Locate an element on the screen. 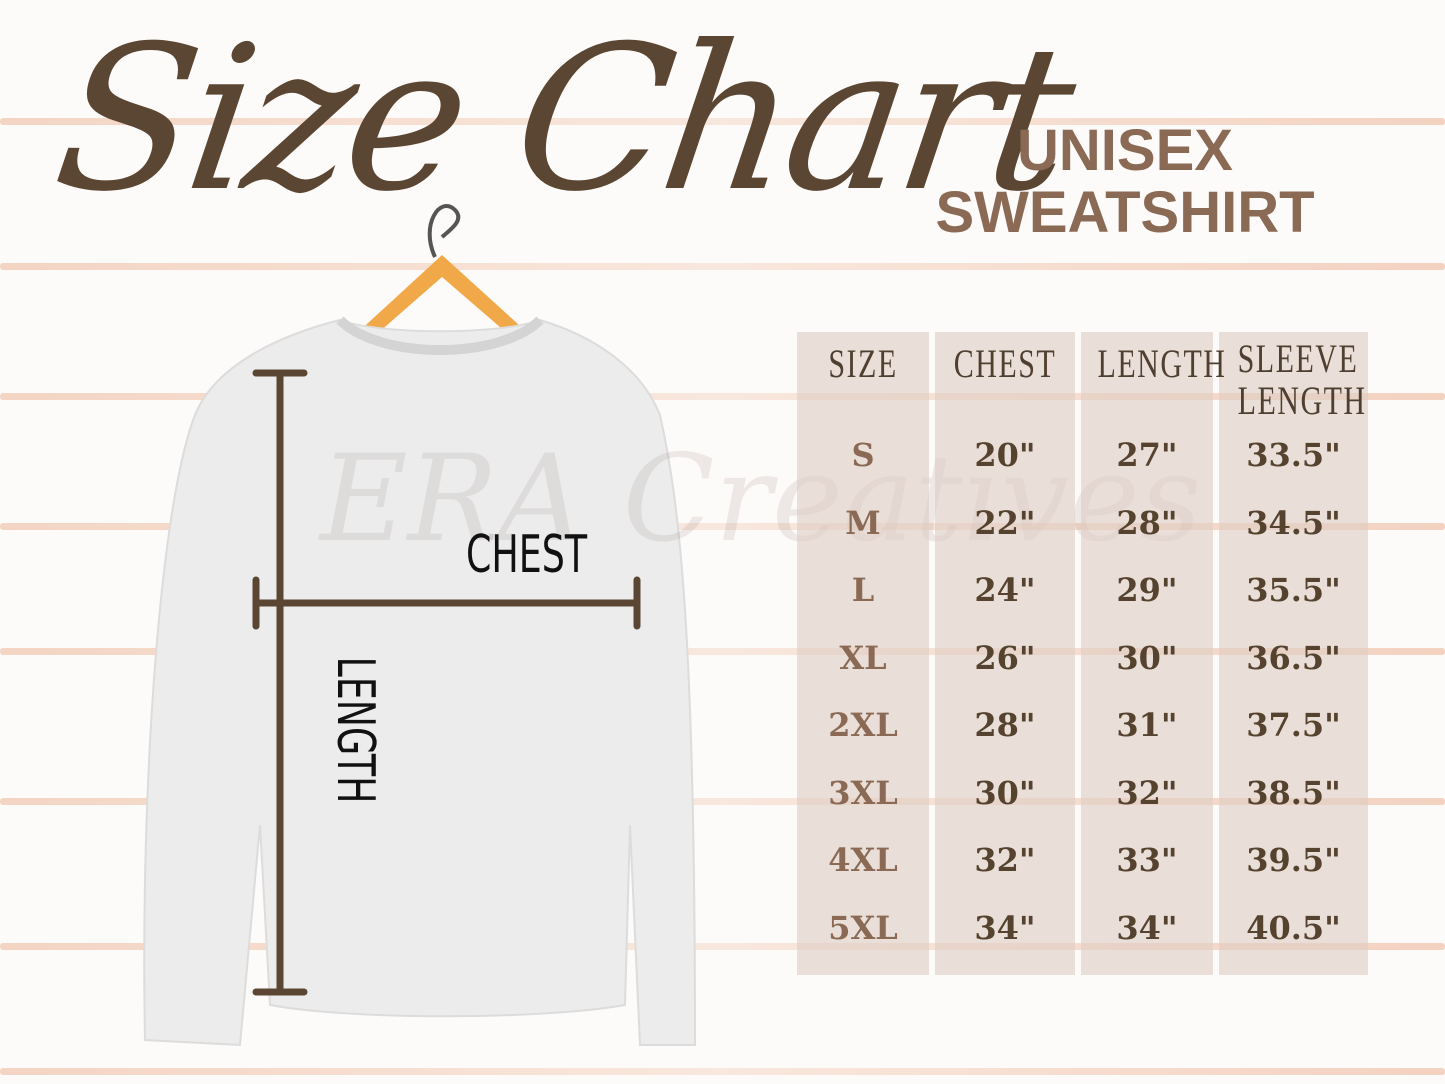 The image size is (1445, 1084). column-size is located at coordinates (863, 653).